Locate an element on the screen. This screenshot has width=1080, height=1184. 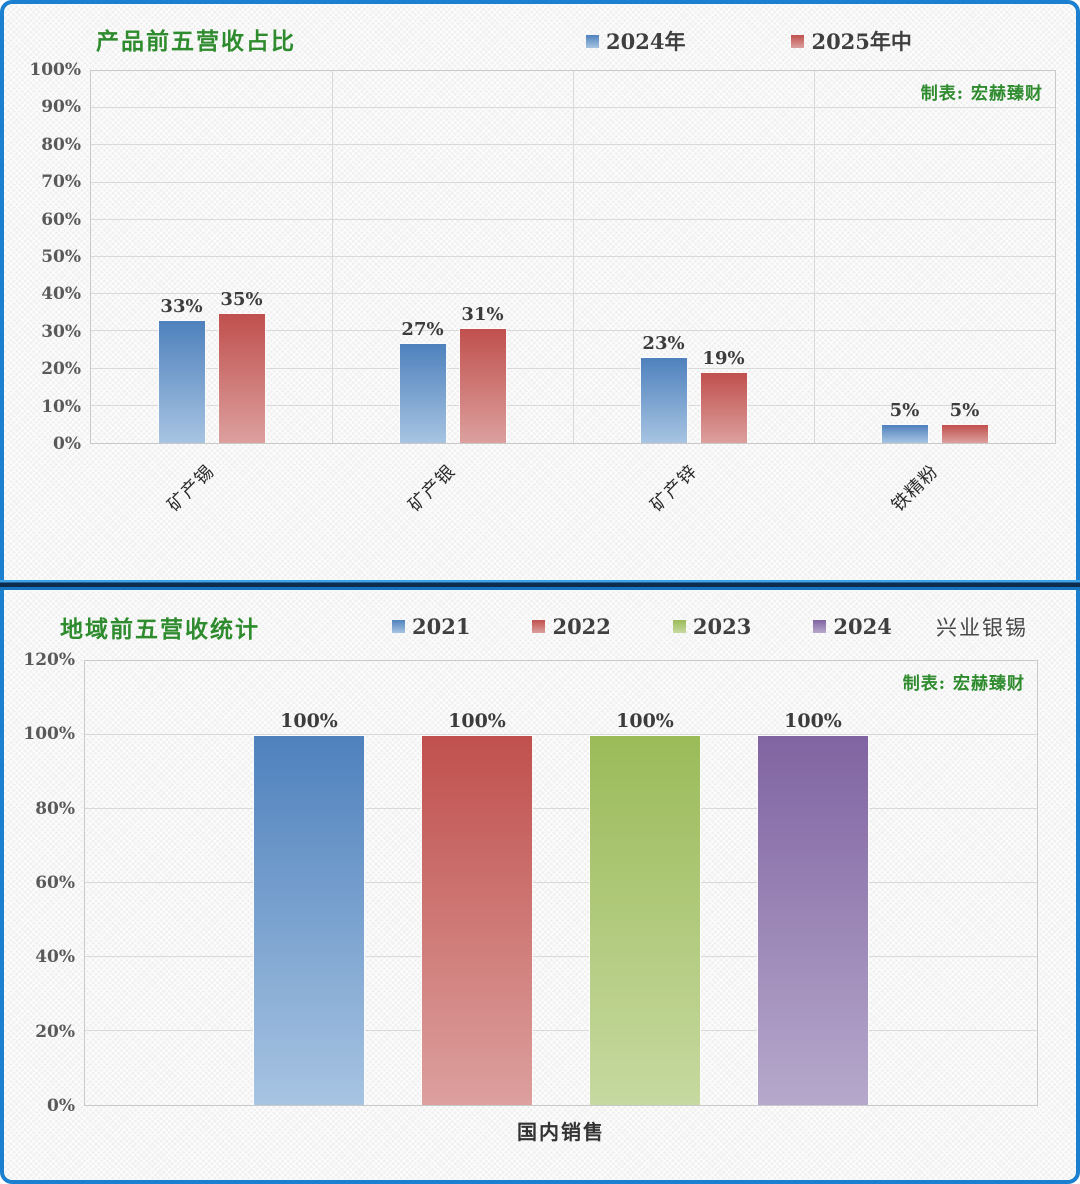
bar-value-label: 27% is located at coordinates (422, 329).